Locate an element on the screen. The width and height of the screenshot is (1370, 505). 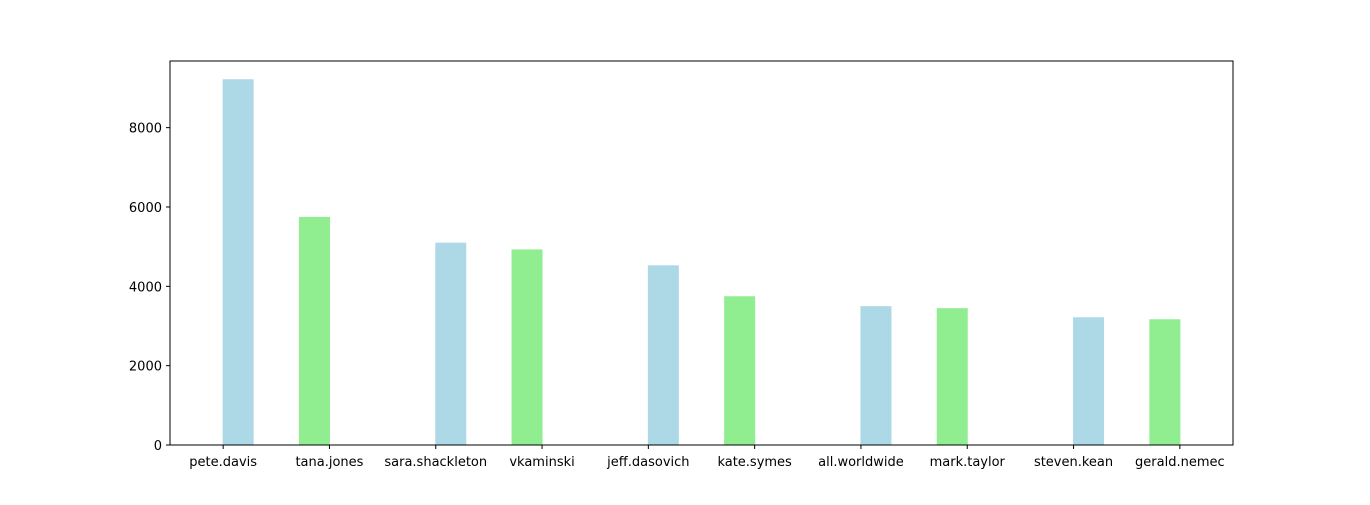
x-tick-label: gerald.nemec is located at coordinates (1180, 462).